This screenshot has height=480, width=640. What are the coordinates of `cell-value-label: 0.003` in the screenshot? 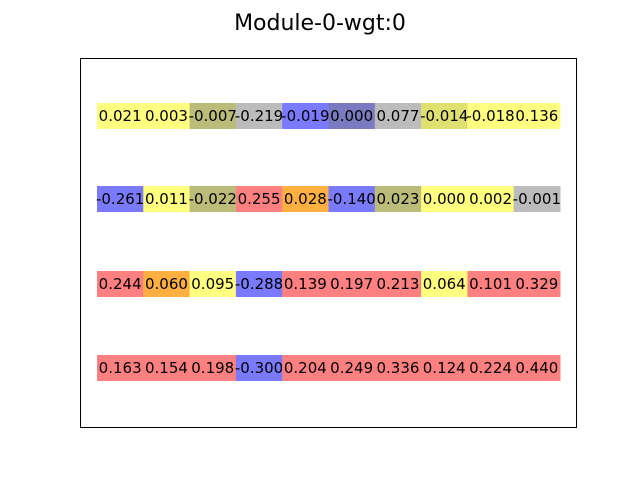 It's located at (166, 116).